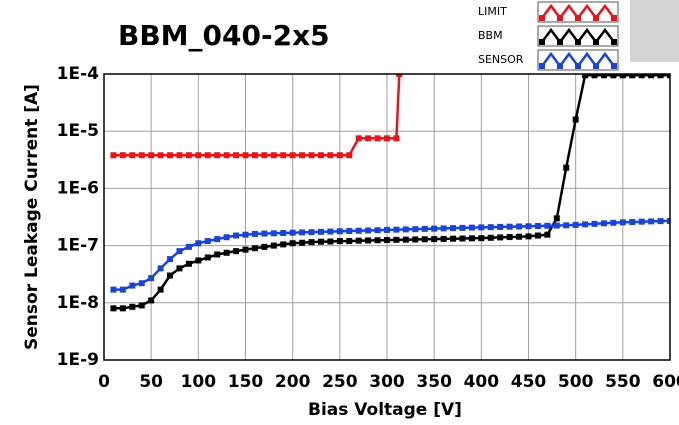  Describe the element at coordinates (385, 410) in the screenshot. I see `x-axis-label: Bias Voltage [V]` at that location.